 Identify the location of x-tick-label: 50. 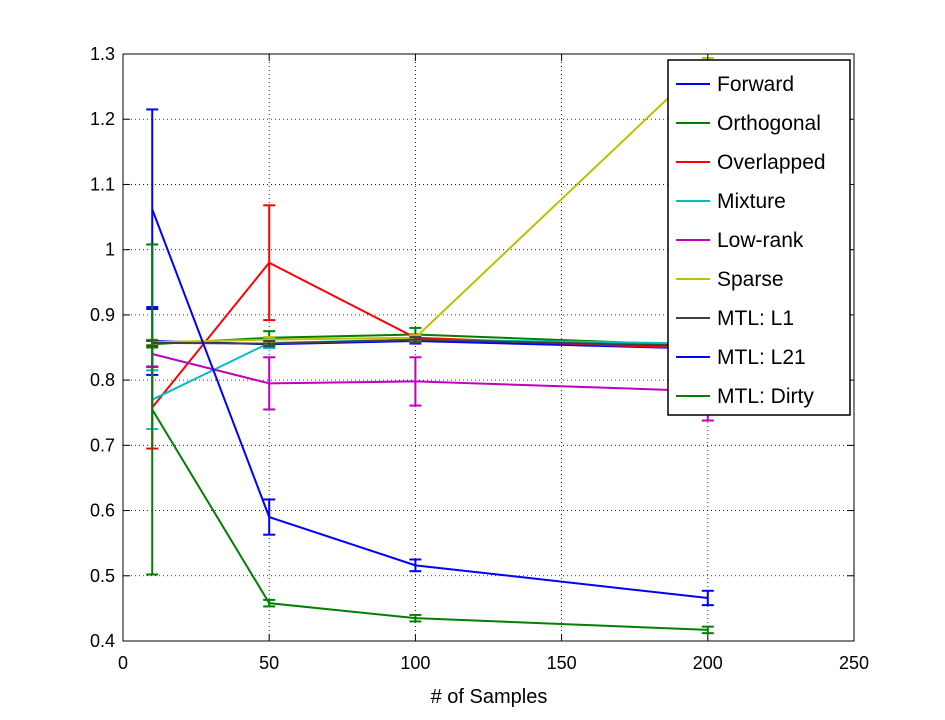
(269, 663).